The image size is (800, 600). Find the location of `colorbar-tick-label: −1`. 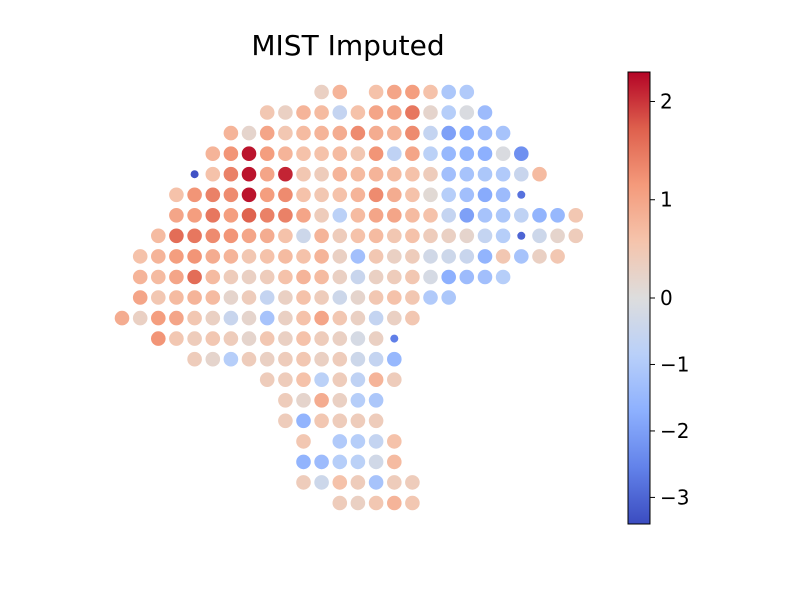

colorbar-tick-label: −1 is located at coordinates (674, 364).